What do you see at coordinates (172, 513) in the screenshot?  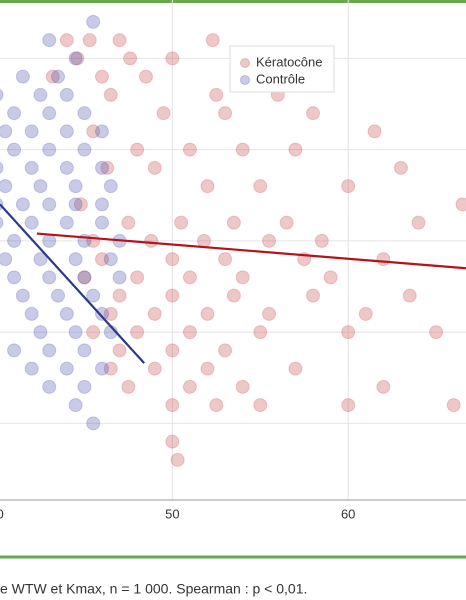 I see `x-tick-label: 50` at bounding box center [172, 513].